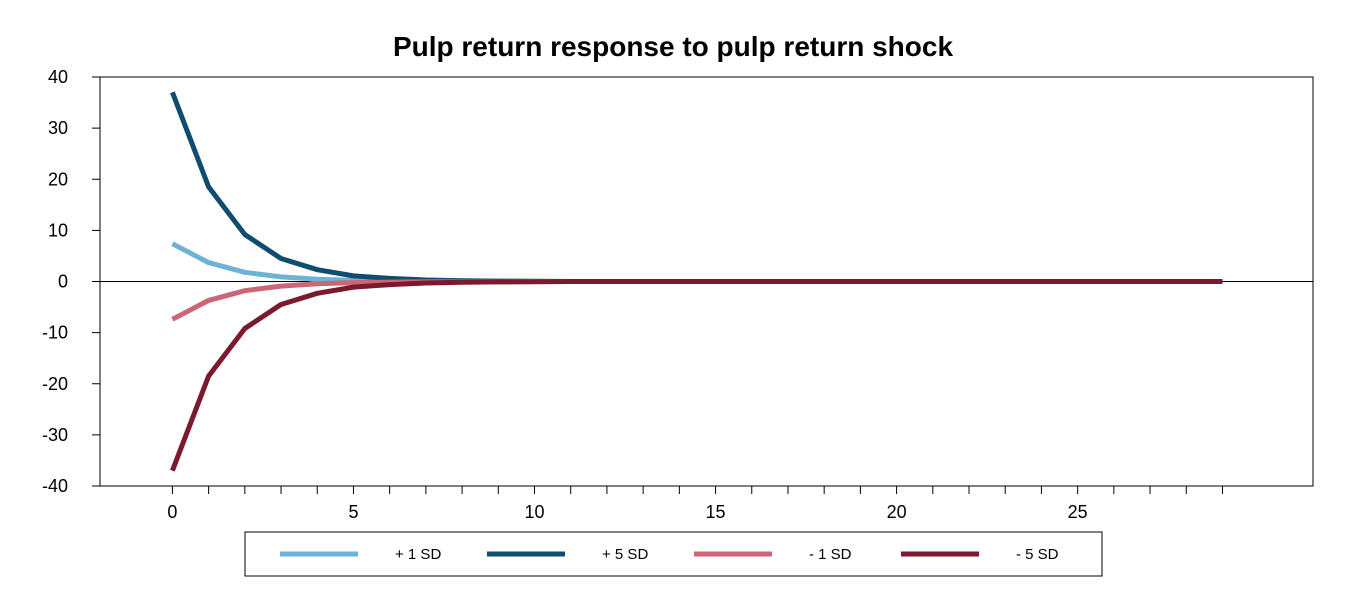 The width and height of the screenshot is (1347, 606). I want to click on y-tick-label: -10, so click(55, 333).